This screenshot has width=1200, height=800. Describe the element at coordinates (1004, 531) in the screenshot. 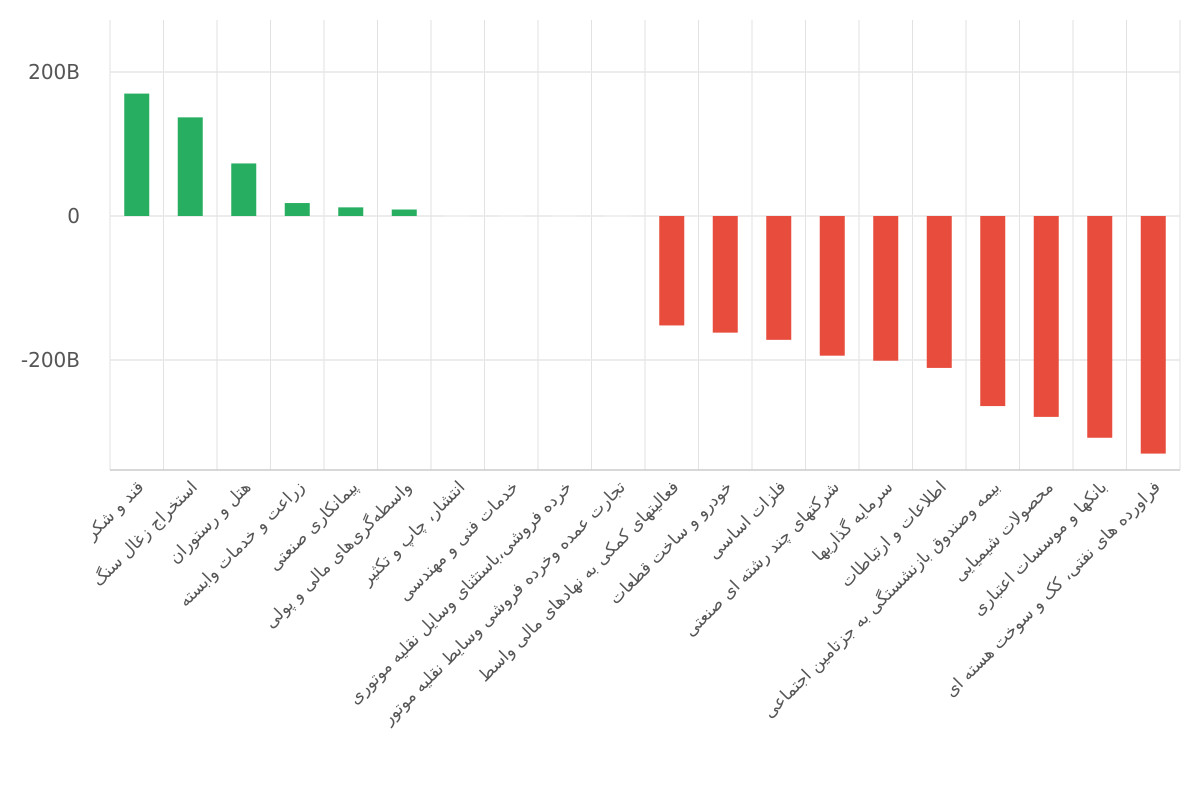

I see `x-category-label: محصولات شیمیایی` at that location.